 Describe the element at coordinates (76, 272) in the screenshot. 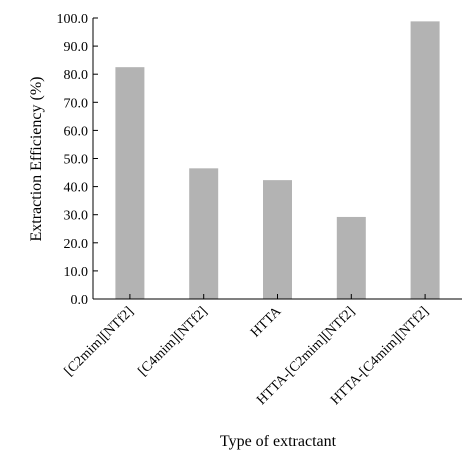

I see `y-tick-label: 10.0` at that location.